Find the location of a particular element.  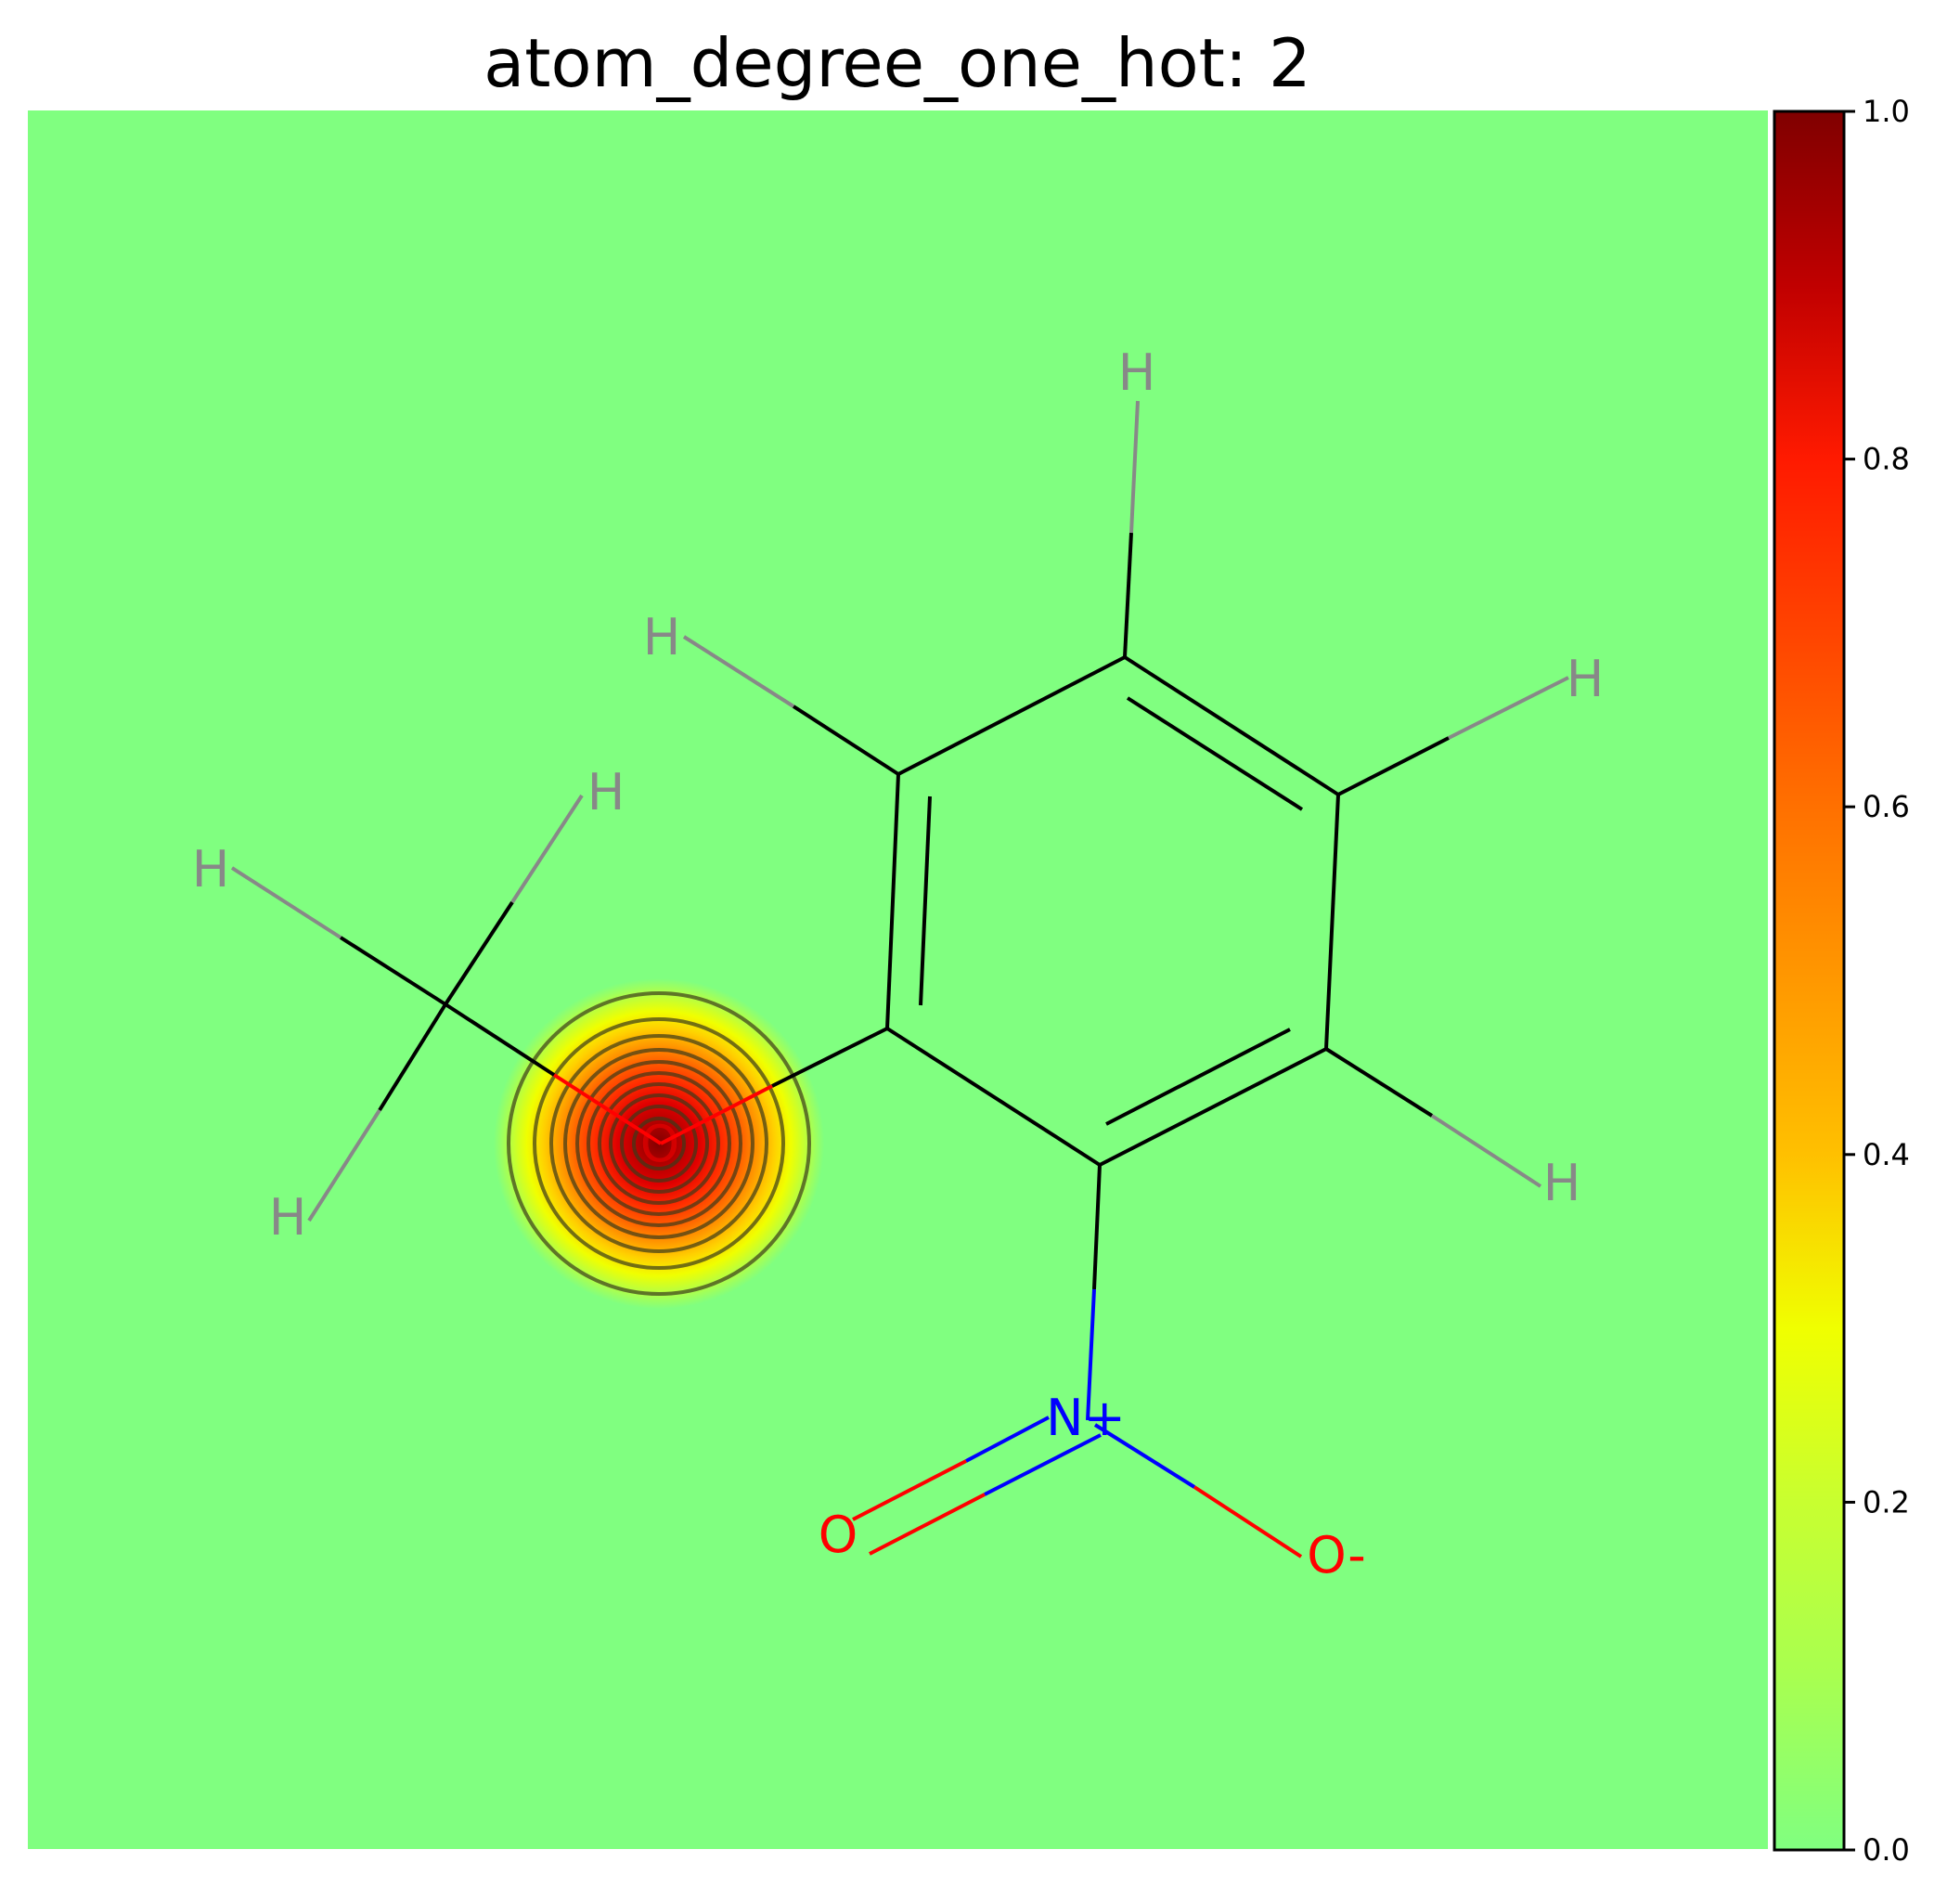

atom-label-n-plus: N+ is located at coordinates (1086, 1418).